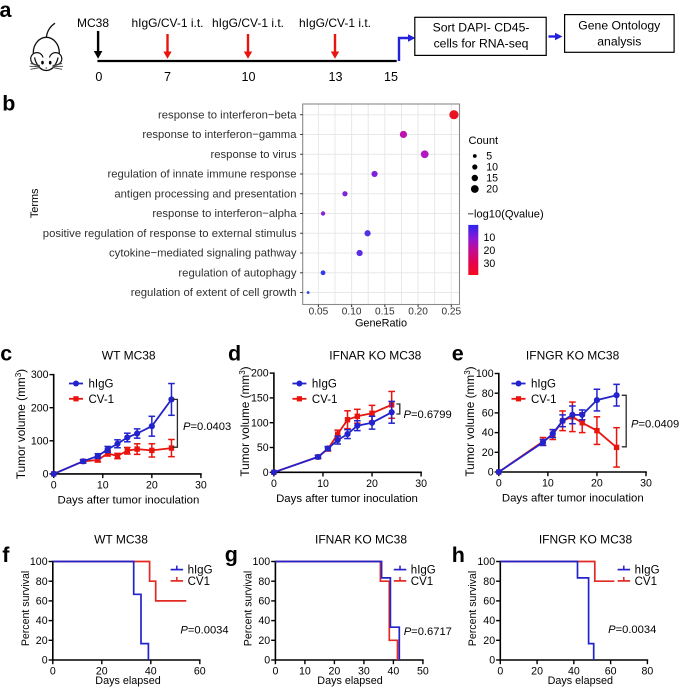  Describe the element at coordinates (227, 115) in the screenshot. I see `svg-text: response to interferon−beta` at that location.